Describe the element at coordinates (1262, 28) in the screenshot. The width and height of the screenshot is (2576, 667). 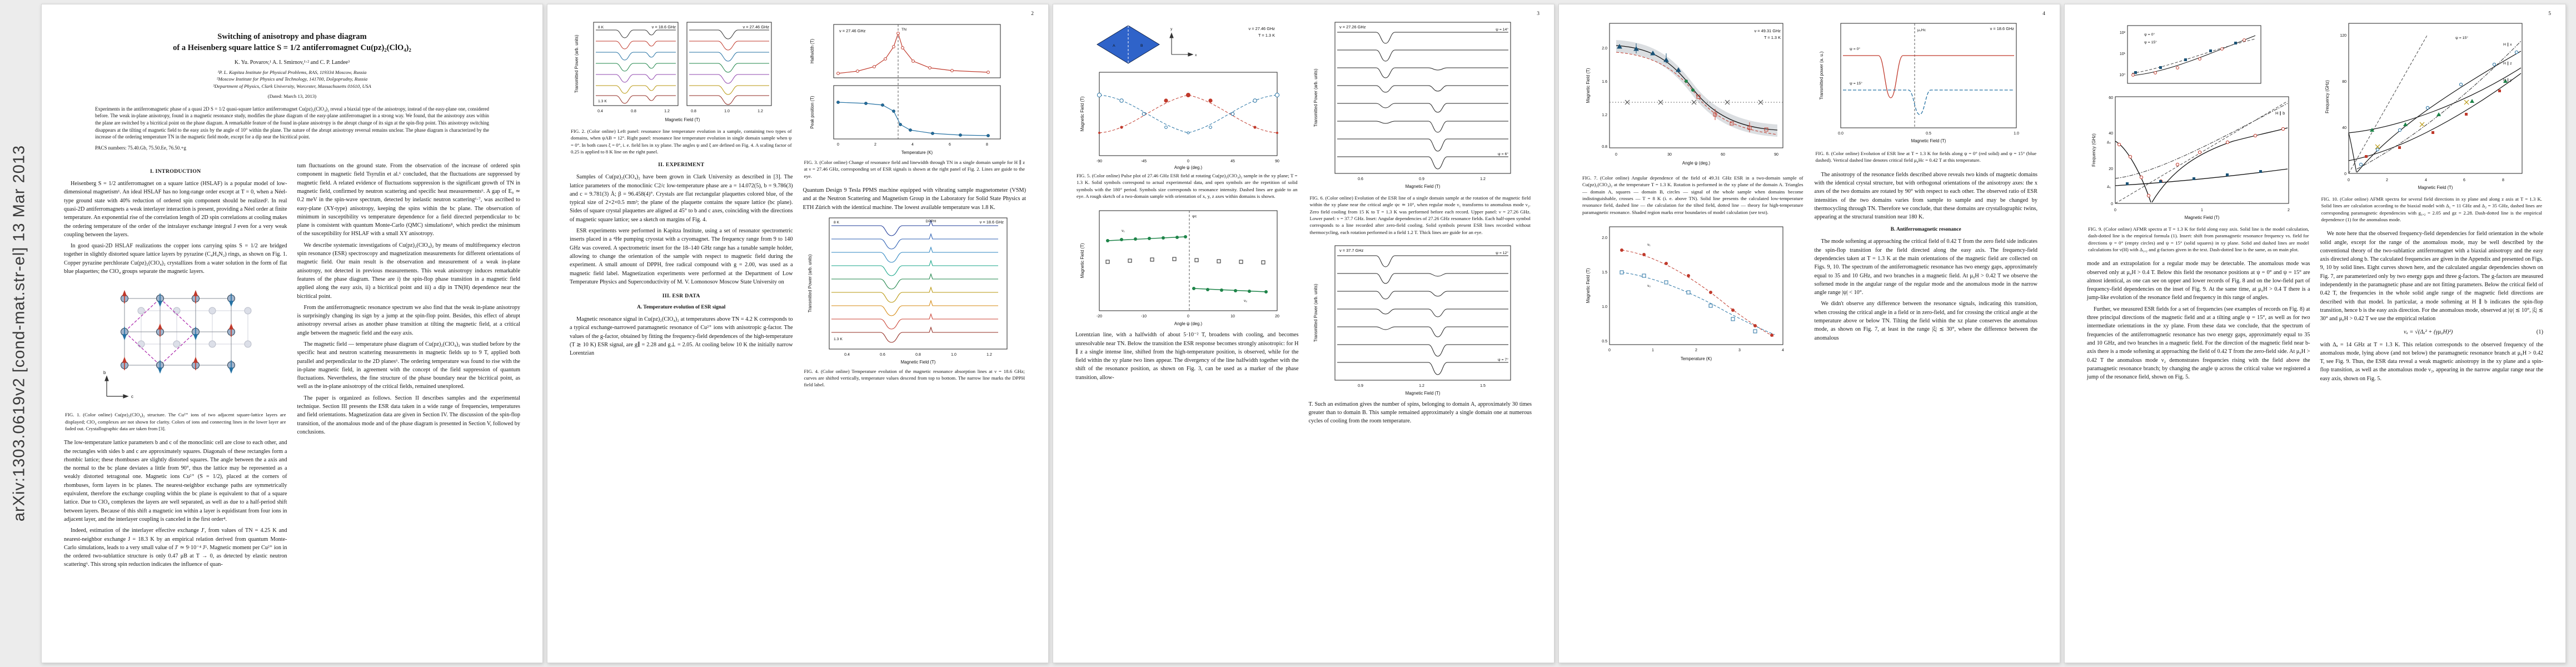
I see `frequency-annotation: ν = 27.46 GHz` at that location.